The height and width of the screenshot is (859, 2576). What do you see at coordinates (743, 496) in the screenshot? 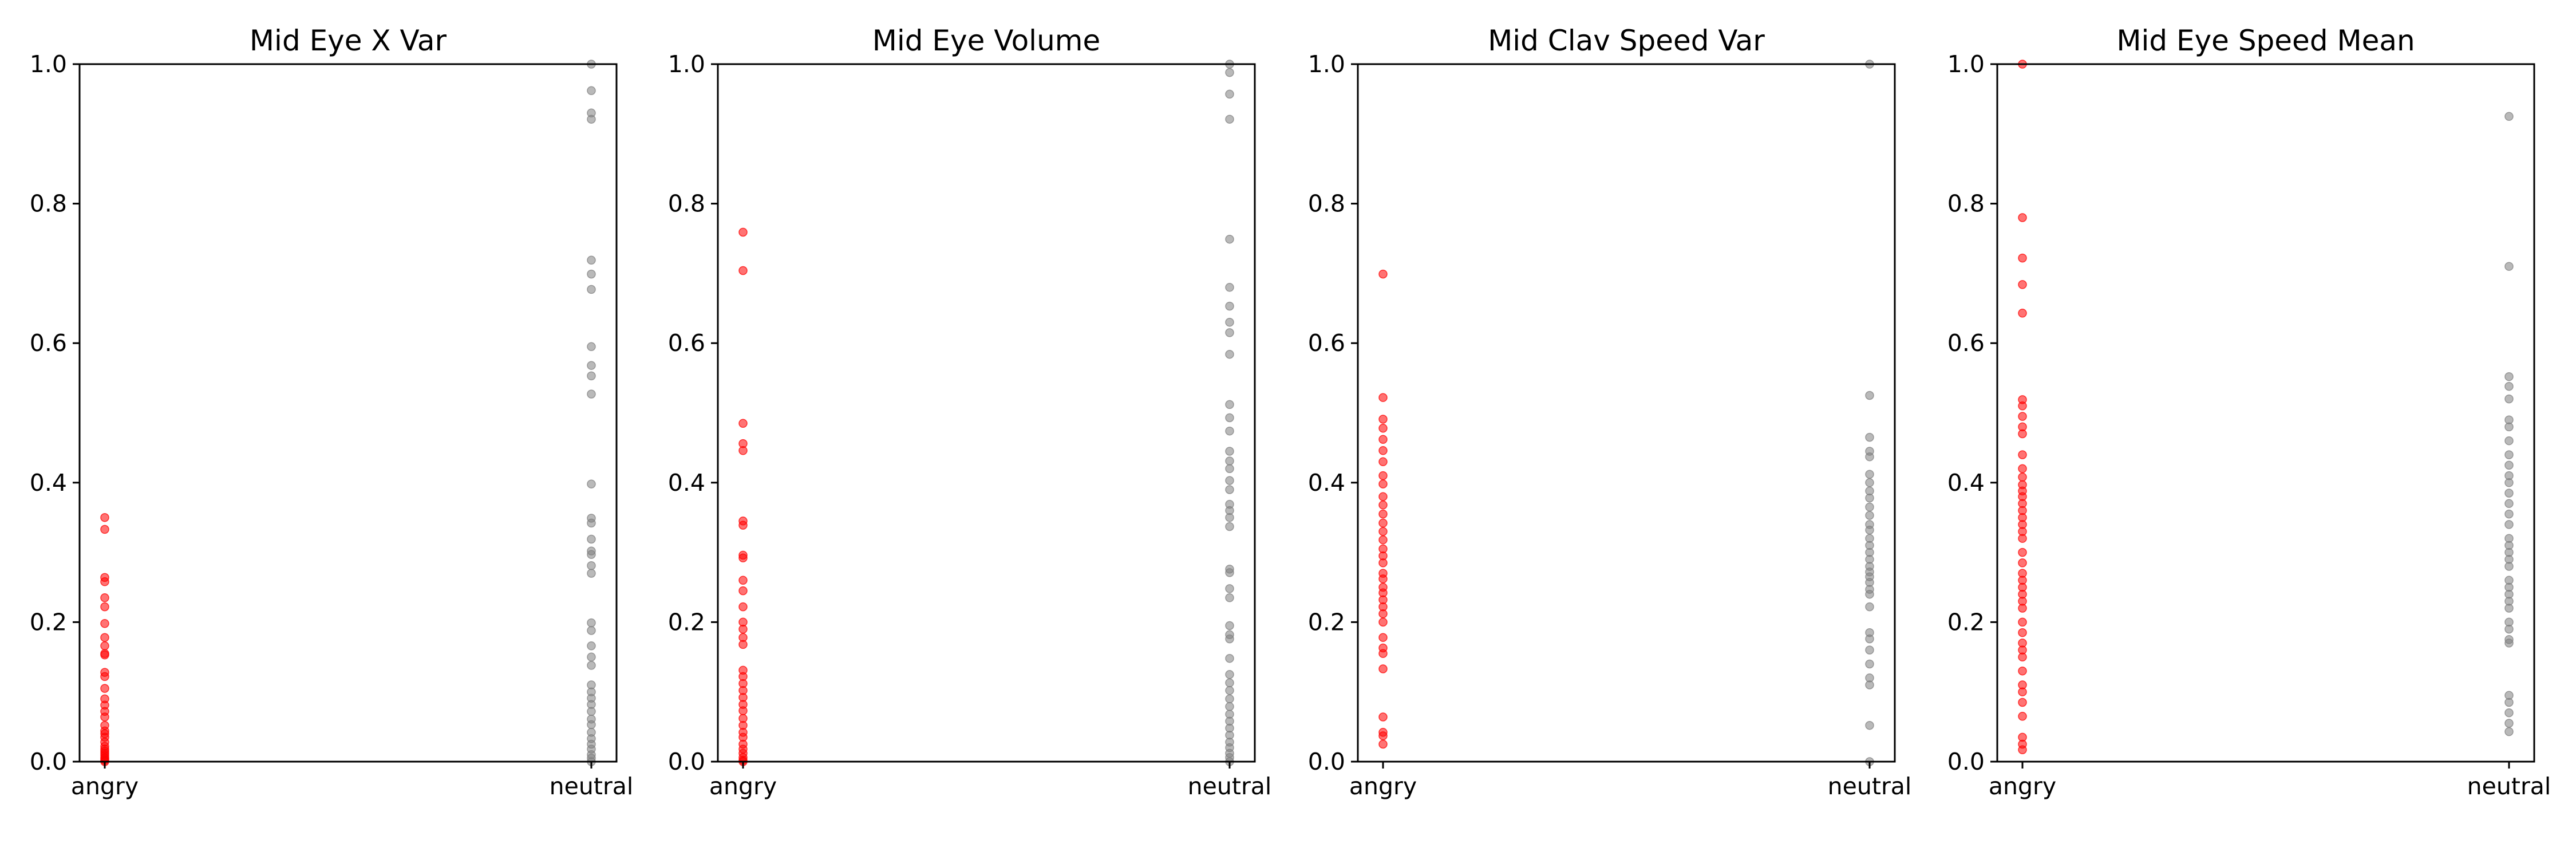
I see `series-angry` at bounding box center [743, 496].